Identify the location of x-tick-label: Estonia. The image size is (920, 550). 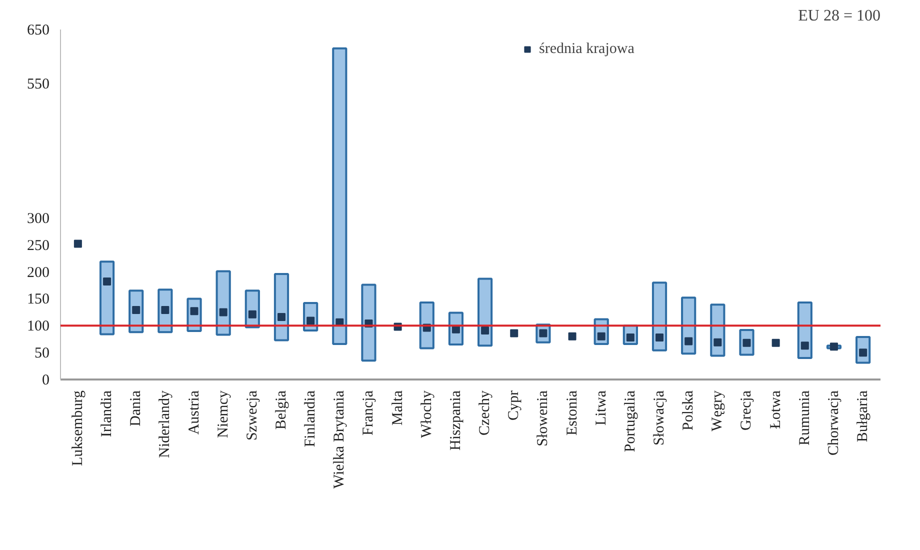
(572, 413).